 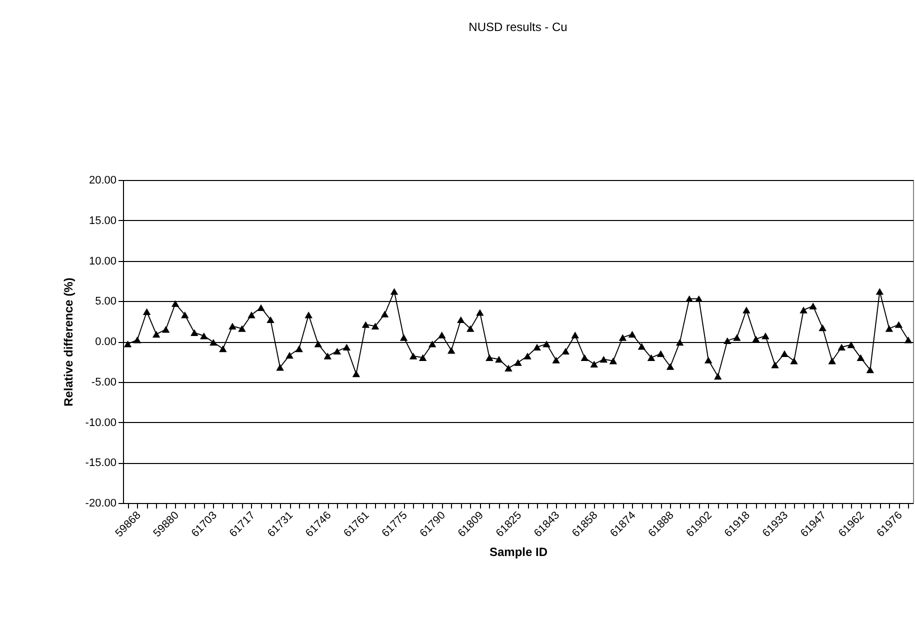 What do you see at coordinates (105, 302) in the screenshot?
I see `y-tick-label: 5.00` at bounding box center [105, 302].